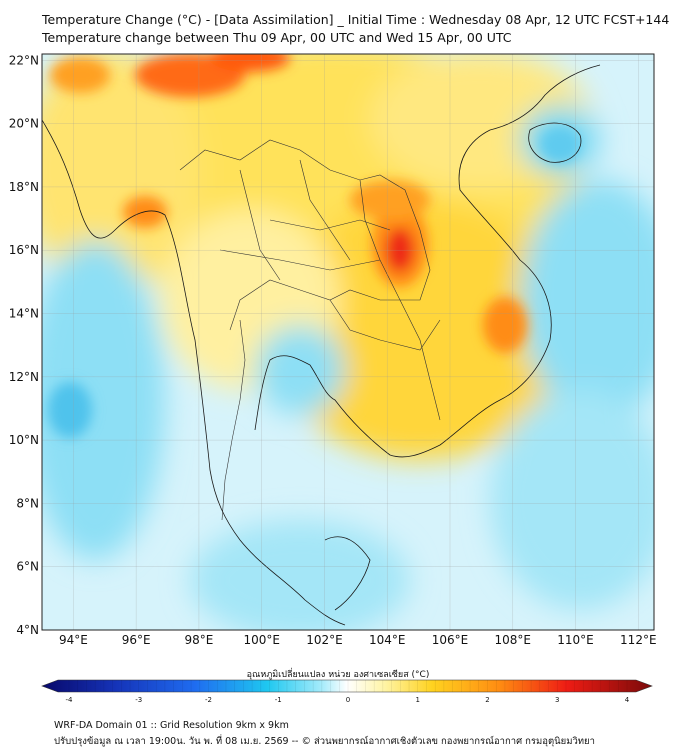  Describe the element at coordinates (208, 700) in the screenshot. I see `colorbar-tick-label: -2` at that location.